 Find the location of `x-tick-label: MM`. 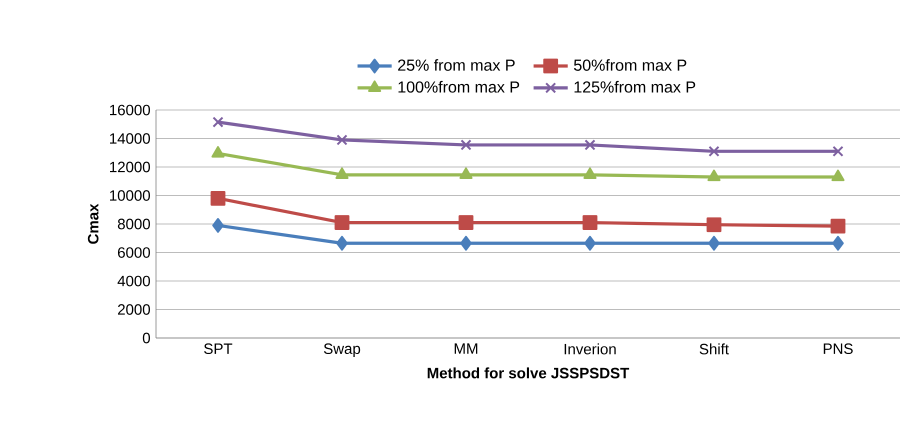

x-tick-label: MM is located at coordinates (466, 348).